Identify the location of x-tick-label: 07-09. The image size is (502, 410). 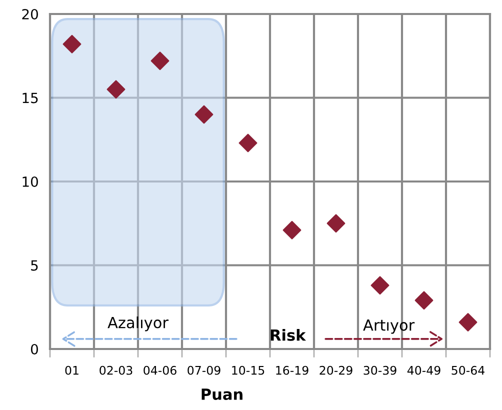
(204, 370).